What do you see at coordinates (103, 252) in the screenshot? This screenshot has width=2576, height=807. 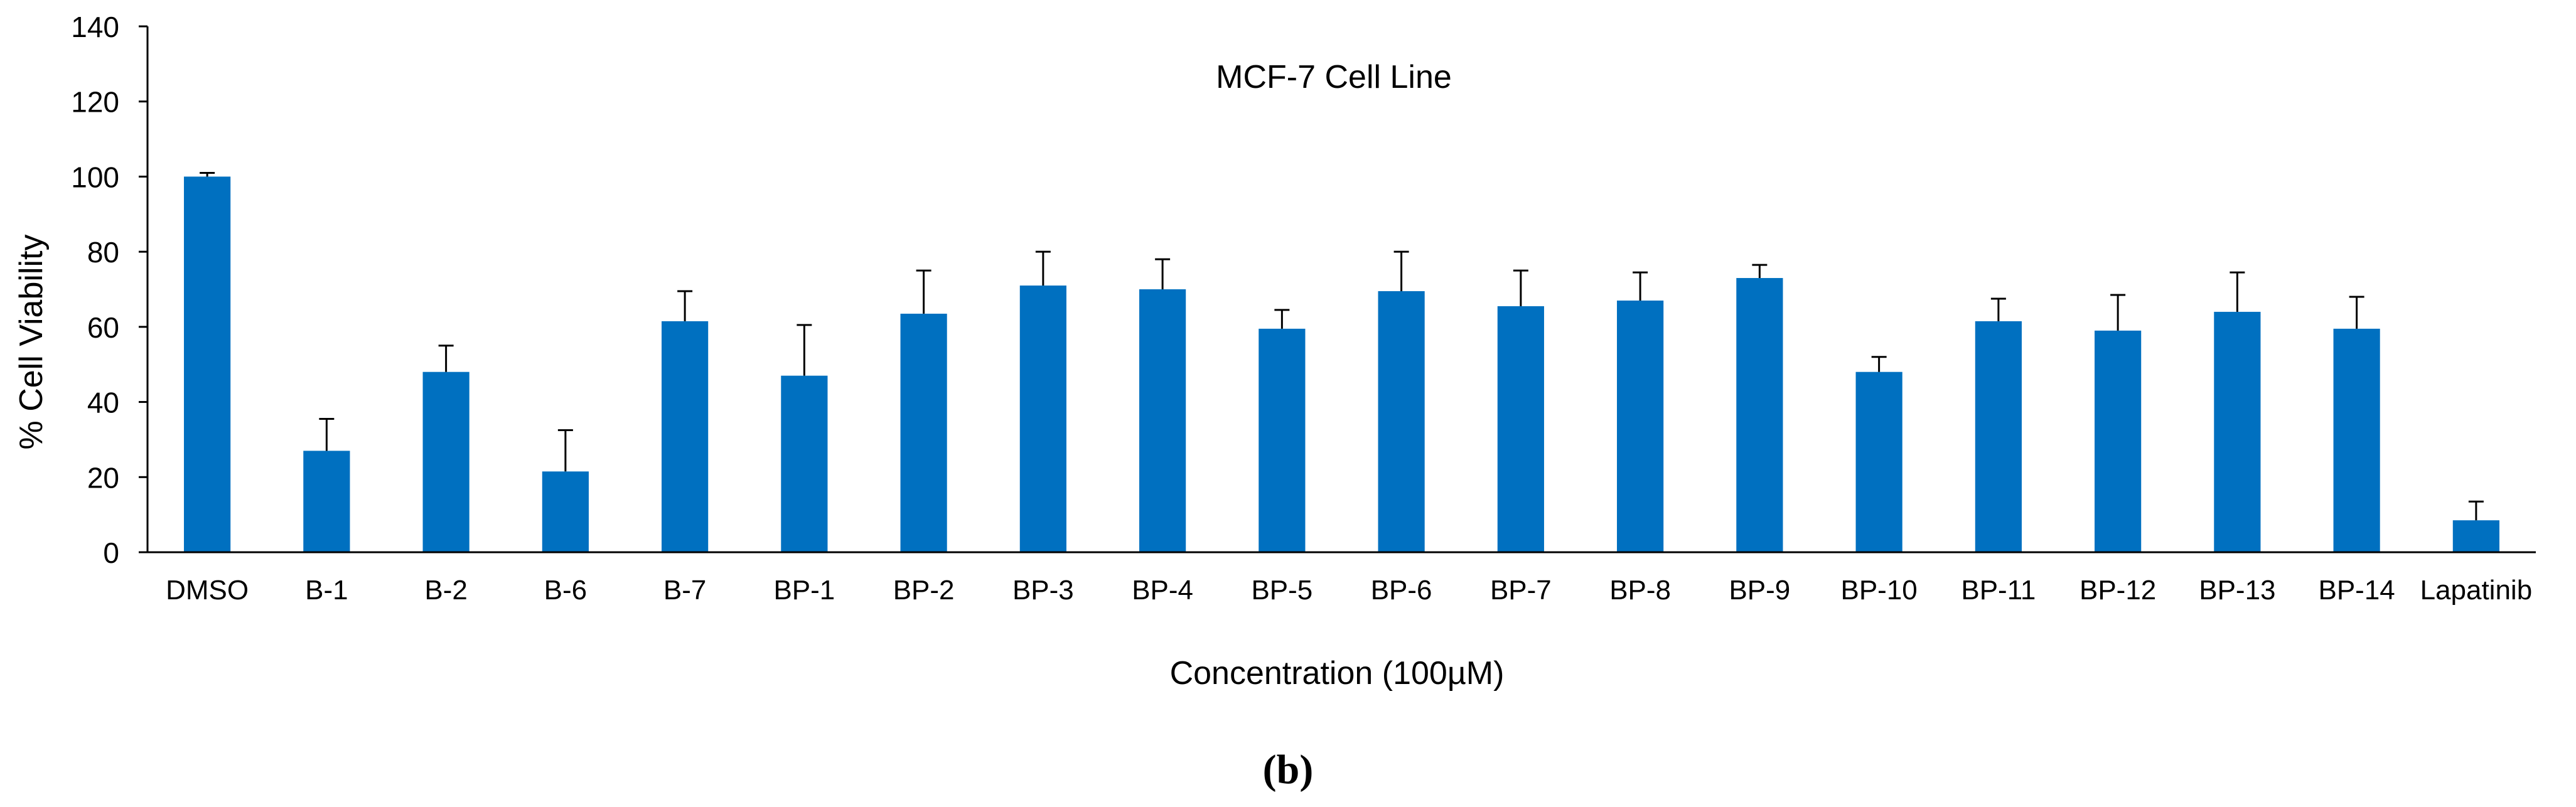 I see `y-tick-label: 80` at bounding box center [103, 252].